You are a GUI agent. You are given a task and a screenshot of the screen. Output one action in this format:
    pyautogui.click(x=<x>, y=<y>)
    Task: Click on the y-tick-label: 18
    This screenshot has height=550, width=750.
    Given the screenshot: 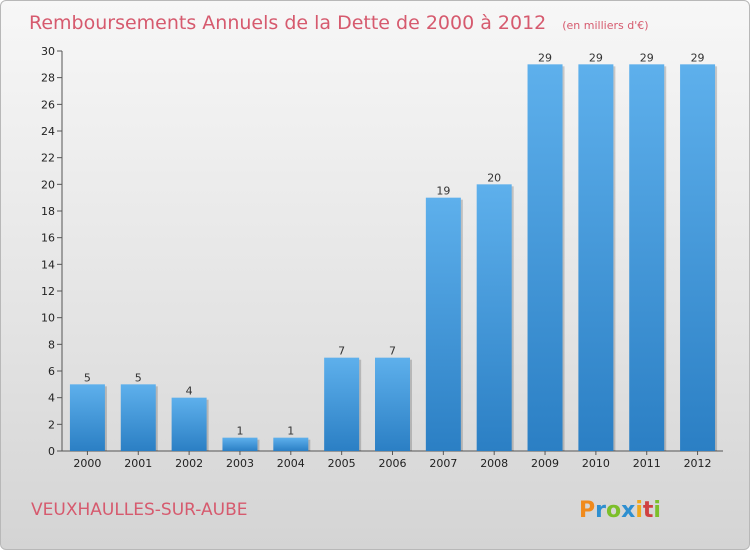 What is the action you would take?
    pyautogui.click(x=48, y=211)
    